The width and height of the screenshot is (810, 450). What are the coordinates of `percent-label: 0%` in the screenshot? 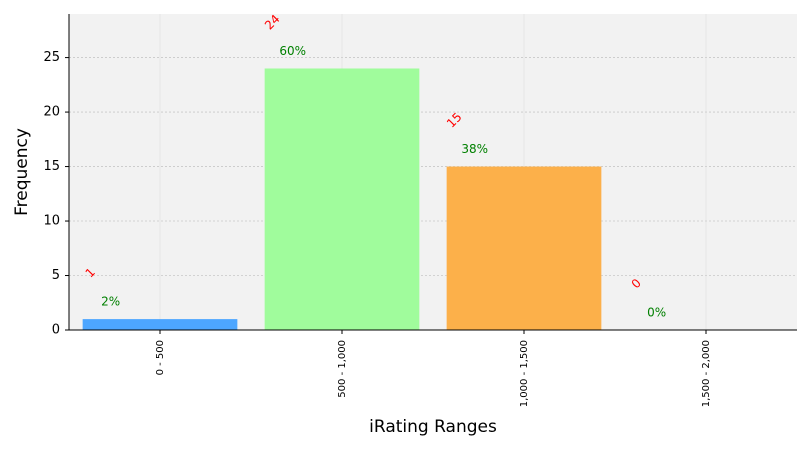 It's located at (656, 313).